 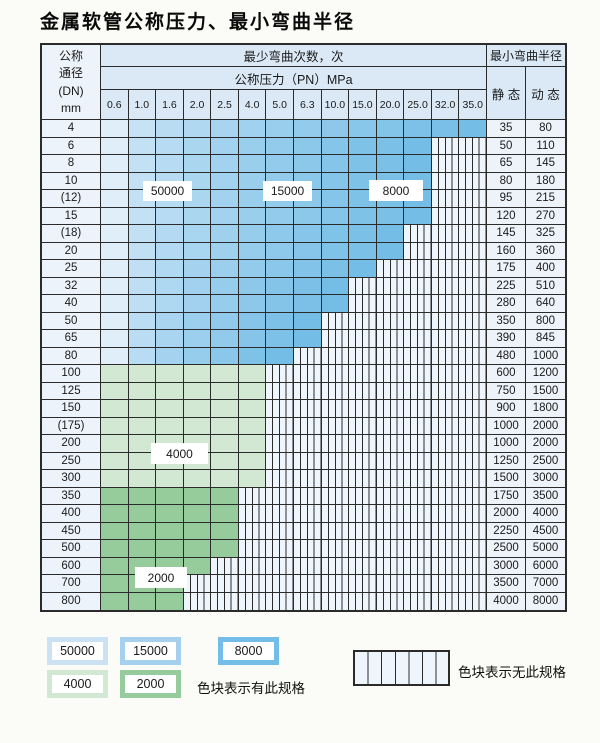 I want to click on dynamic-value-cell: 8000, so click(x=545, y=601).